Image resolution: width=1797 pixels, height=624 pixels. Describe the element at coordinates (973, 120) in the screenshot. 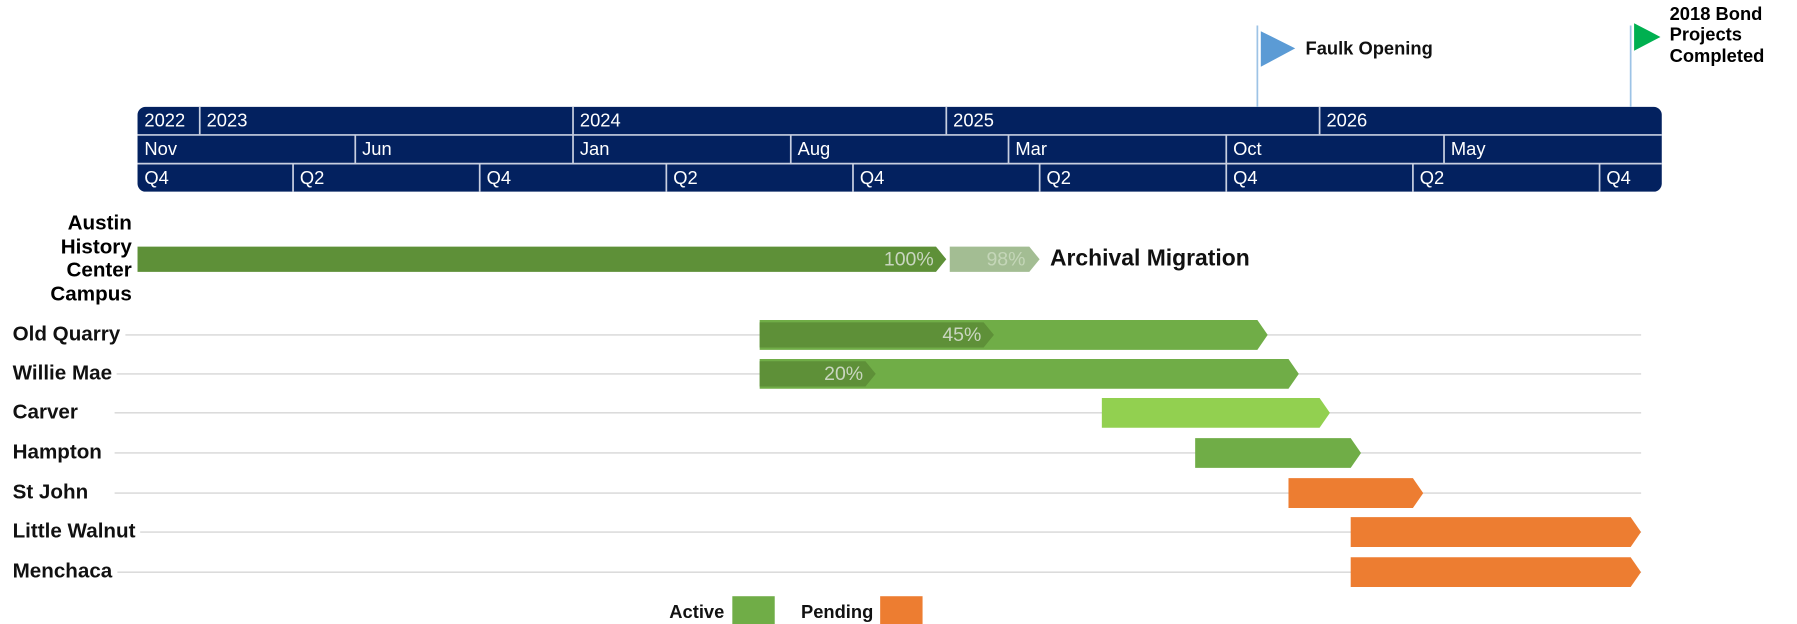

I see `tick-label: 2025` at that location.